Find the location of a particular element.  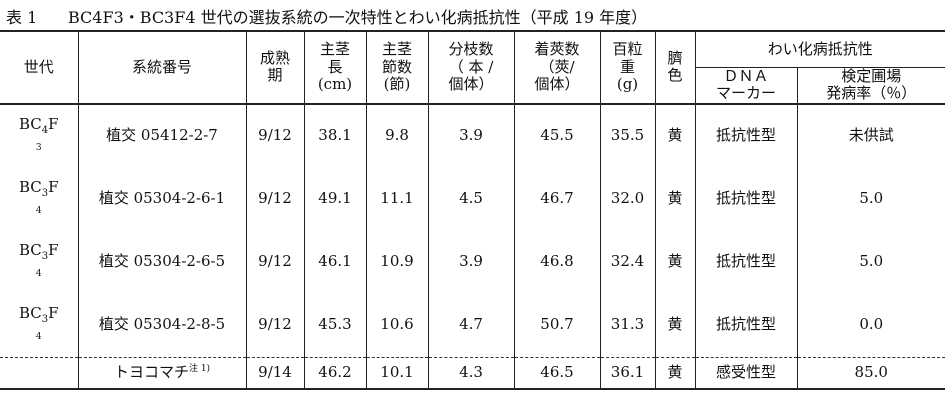

branches-cell: 4.5 is located at coordinates (470, 199).